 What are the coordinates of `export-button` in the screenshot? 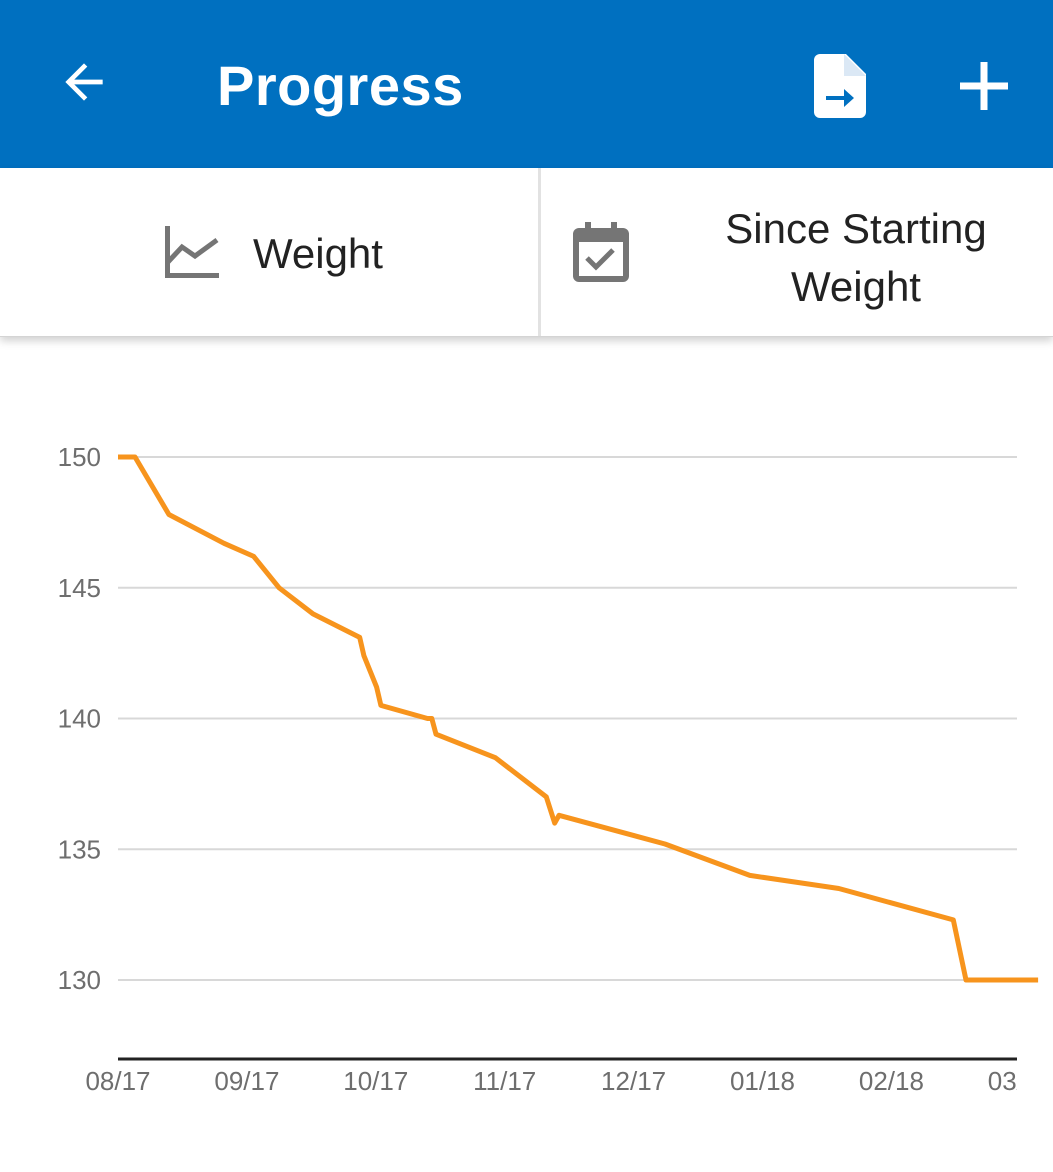 It's located at (840, 86).